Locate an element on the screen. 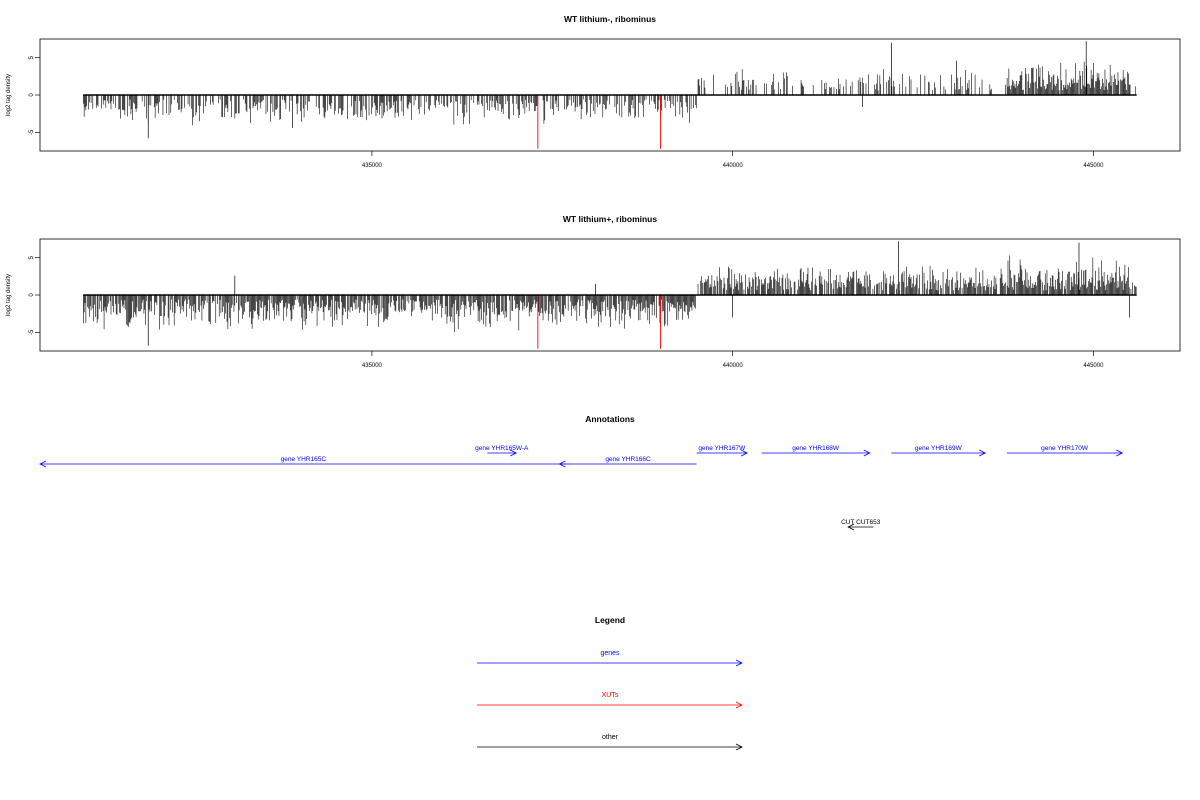  gene-label: gene YHR165W-A is located at coordinates (502, 448).